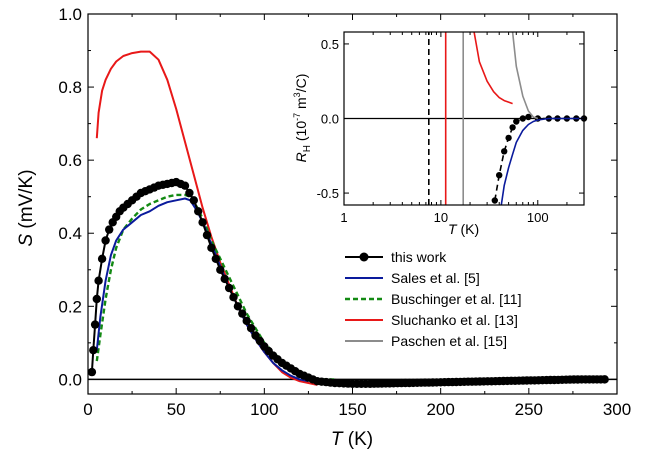 The width and height of the screenshot is (657, 455). I want to click on legend-entry: Paschen et al. [15], so click(426, 341).